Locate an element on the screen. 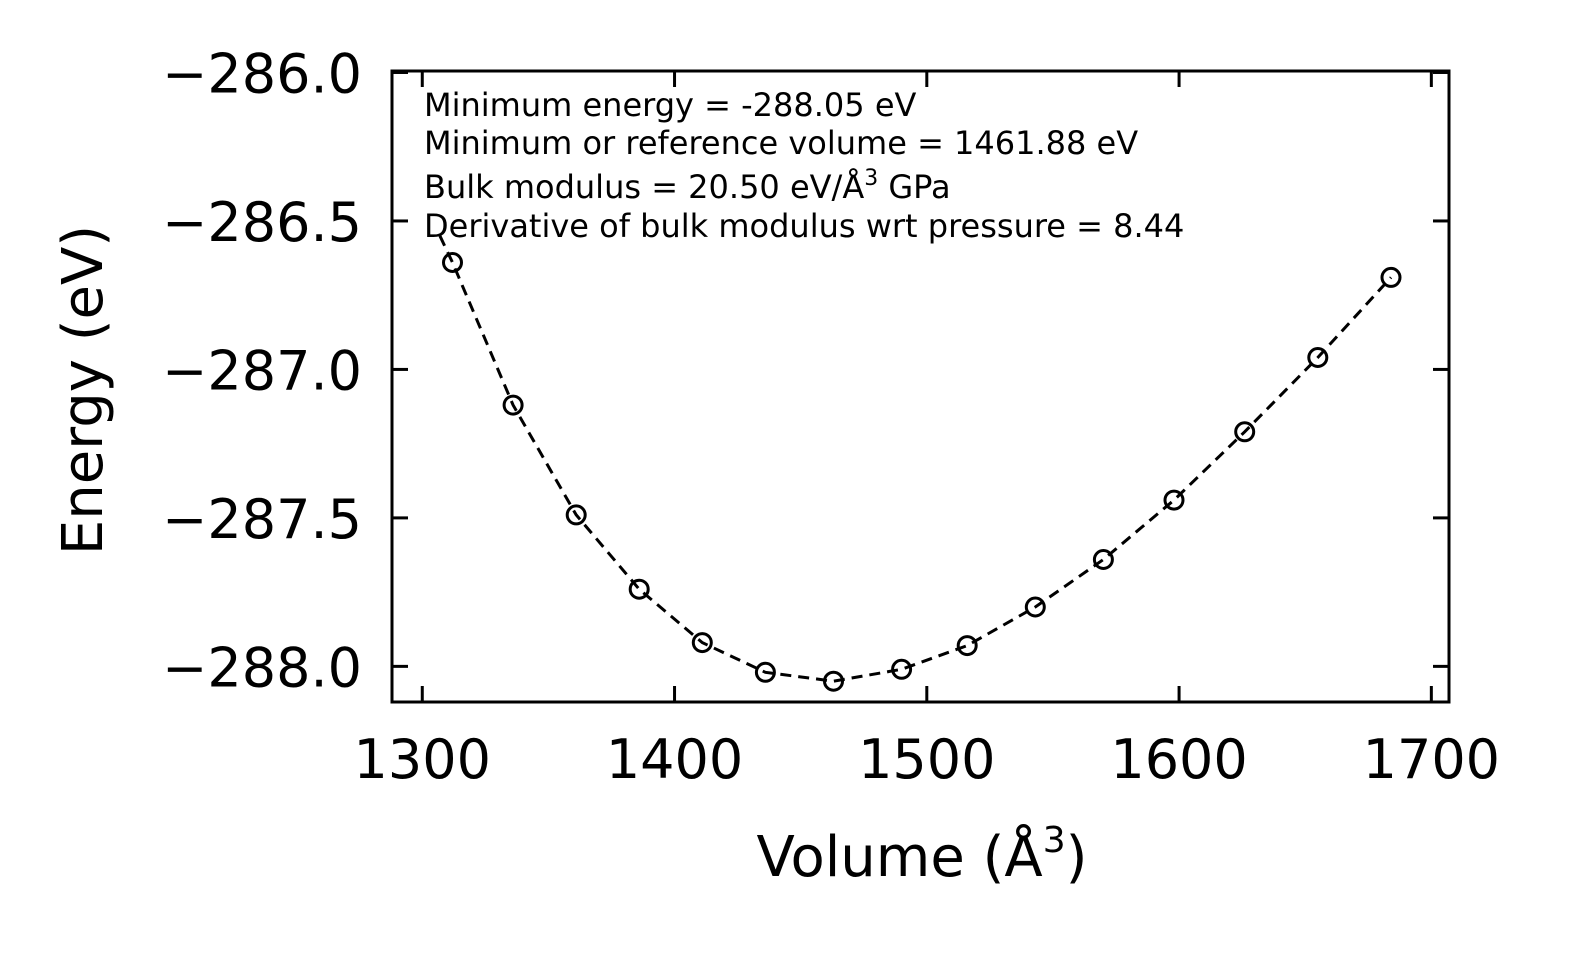 The height and width of the screenshot is (955, 1584). x-axis-label-text: Volume (Å is located at coordinates (900, 857).